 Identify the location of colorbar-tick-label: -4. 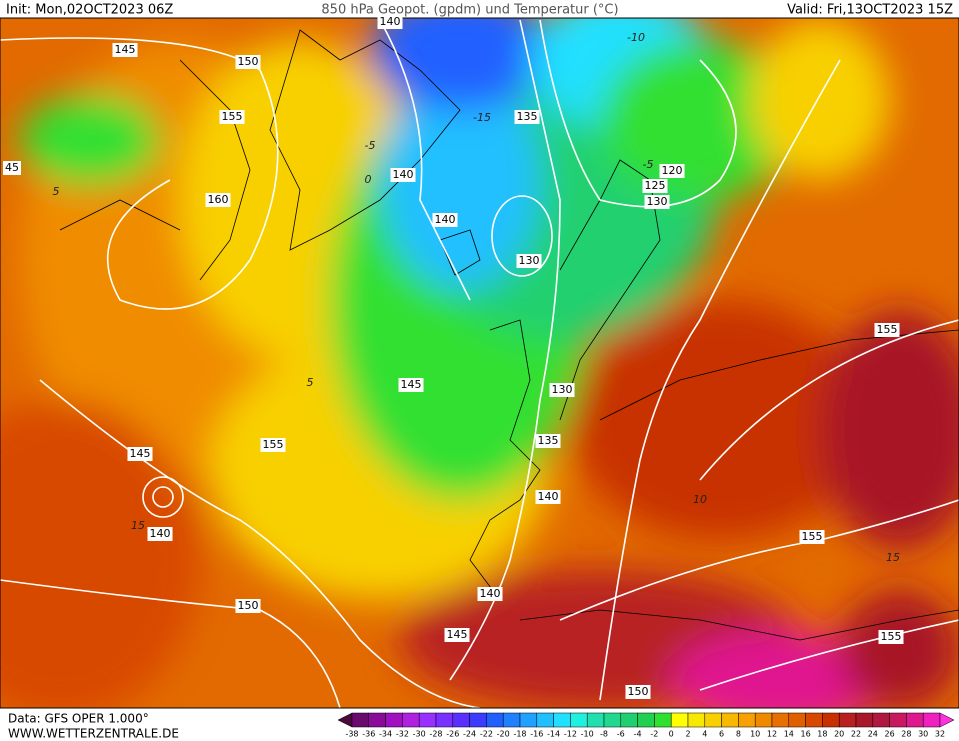
(638, 734).